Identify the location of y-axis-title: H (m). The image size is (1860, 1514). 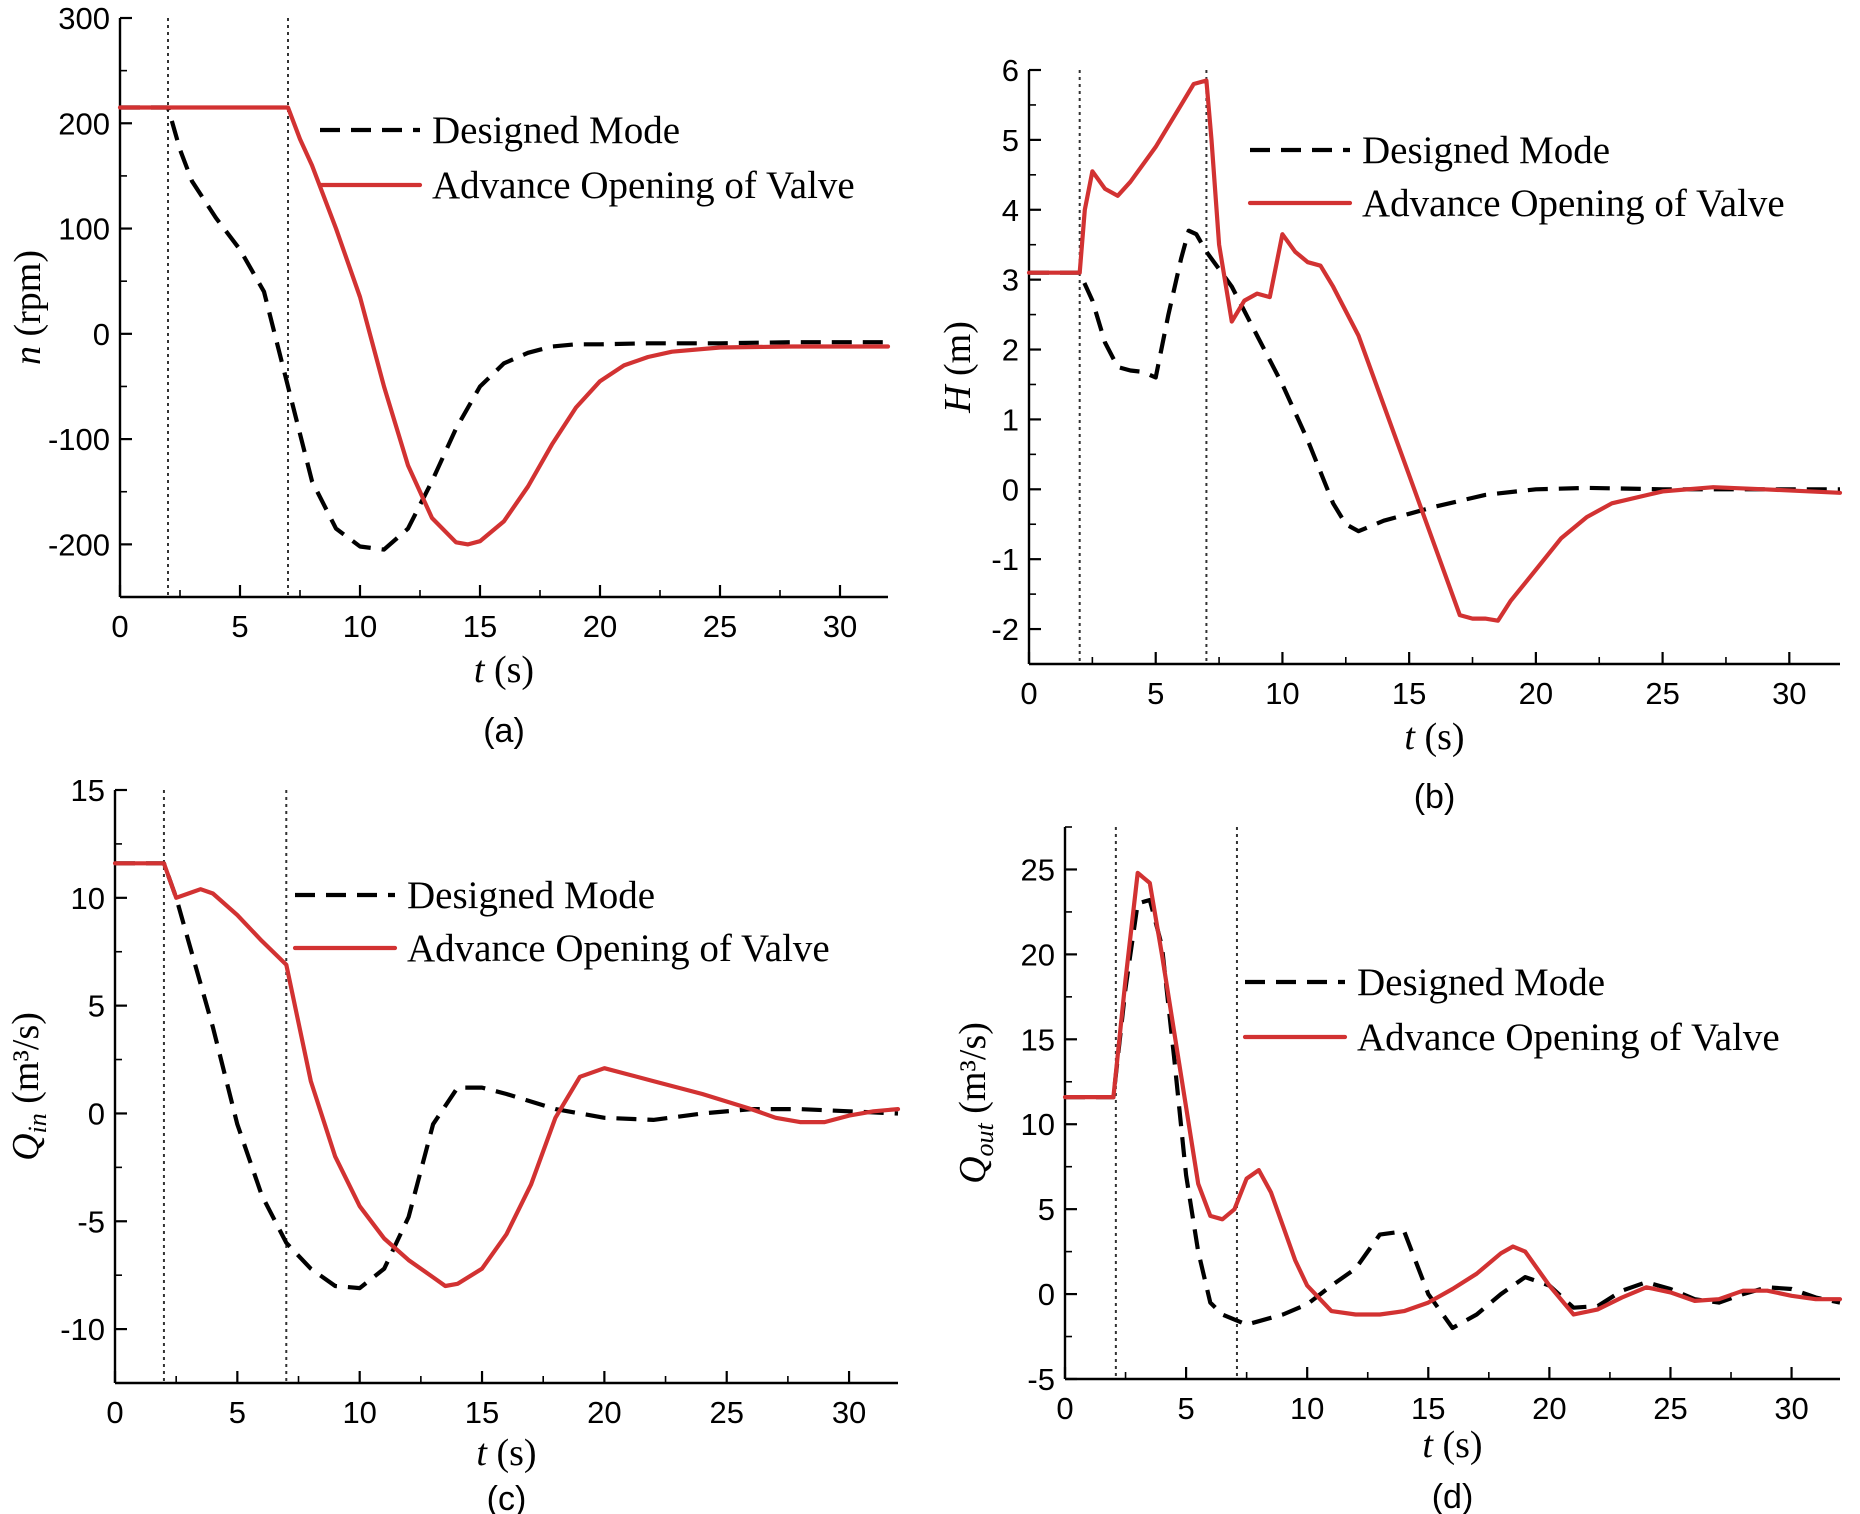
(958, 367).